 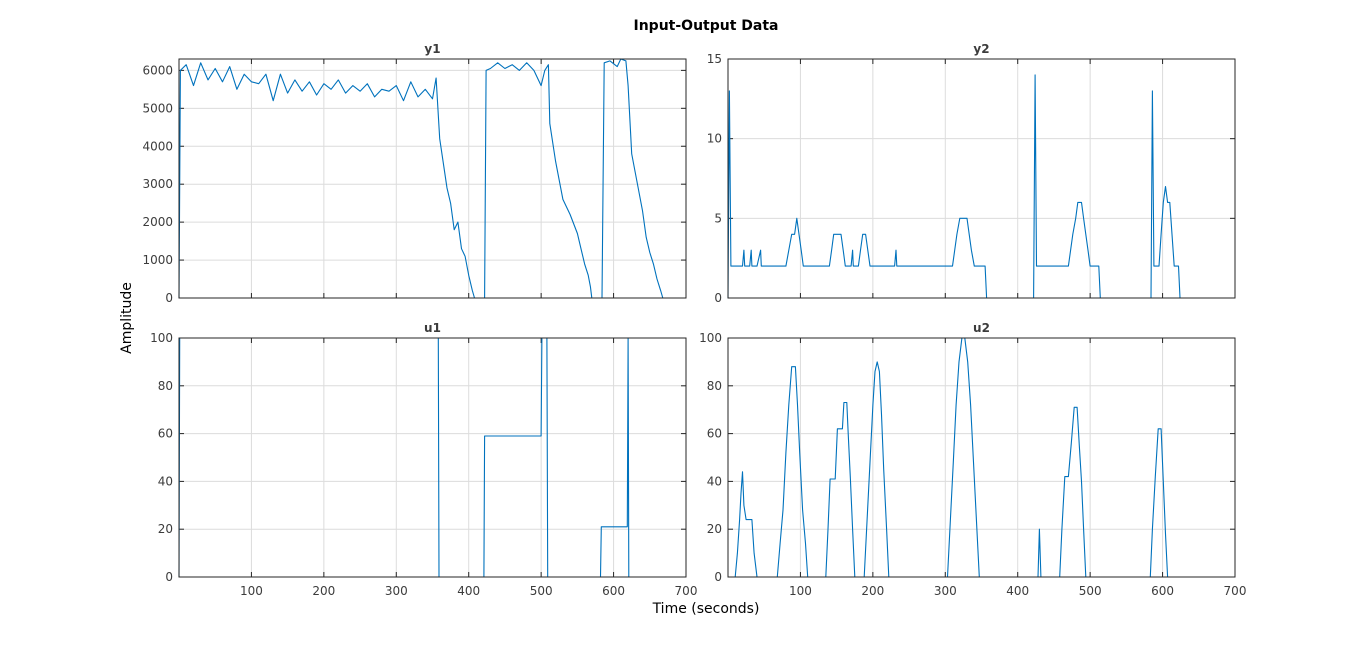 What do you see at coordinates (127, 318) in the screenshot?
I see `y-axis-label: Amplitude` at bounding box center [127, 318].